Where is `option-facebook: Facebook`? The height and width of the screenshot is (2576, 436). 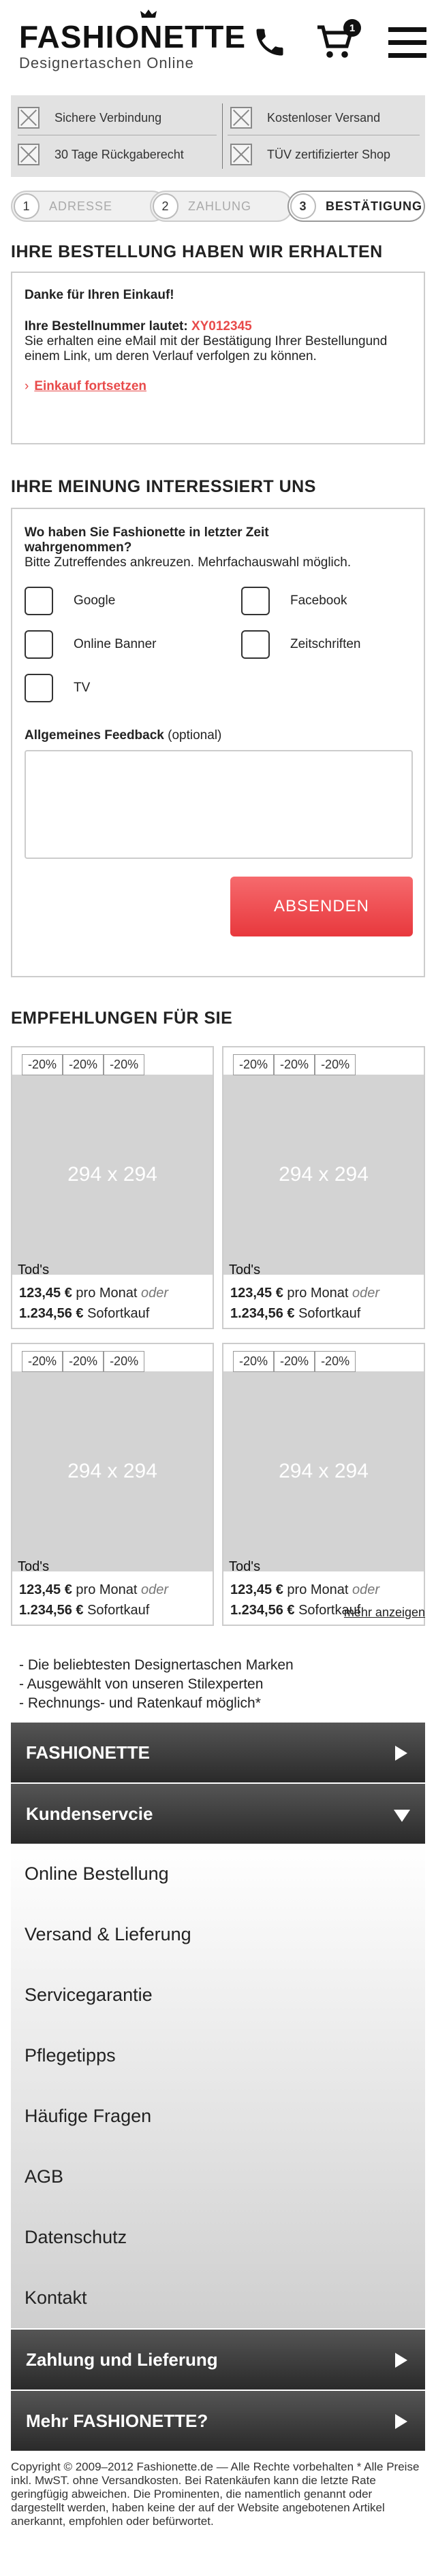
option-facebook: Facebook is located at coordinates (294, 601).